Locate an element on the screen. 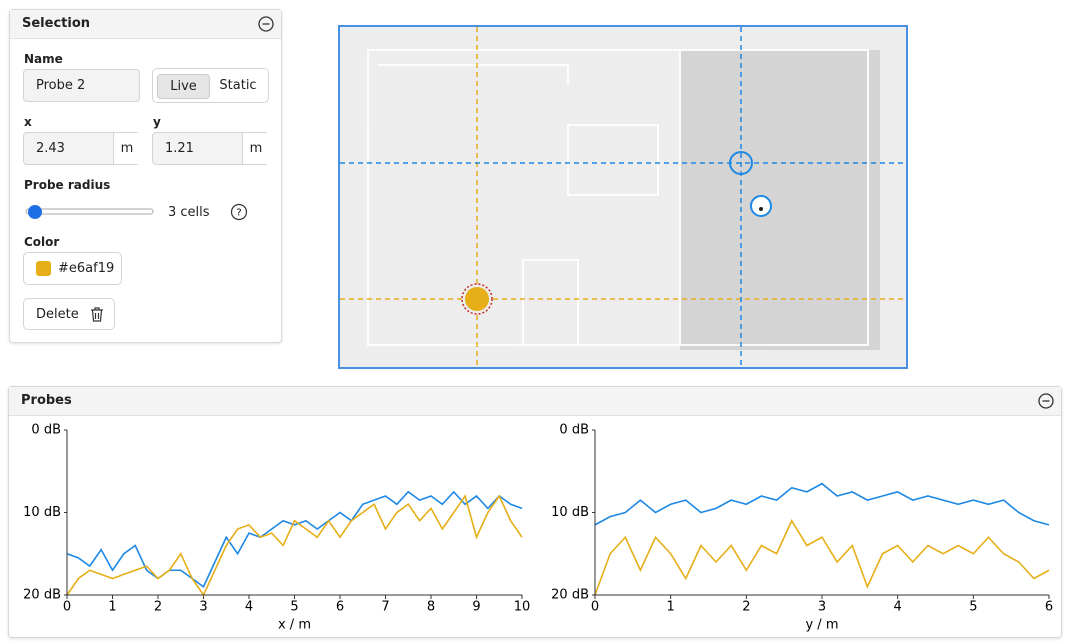  panel-title: Selection is located at coordinates (56, 23).